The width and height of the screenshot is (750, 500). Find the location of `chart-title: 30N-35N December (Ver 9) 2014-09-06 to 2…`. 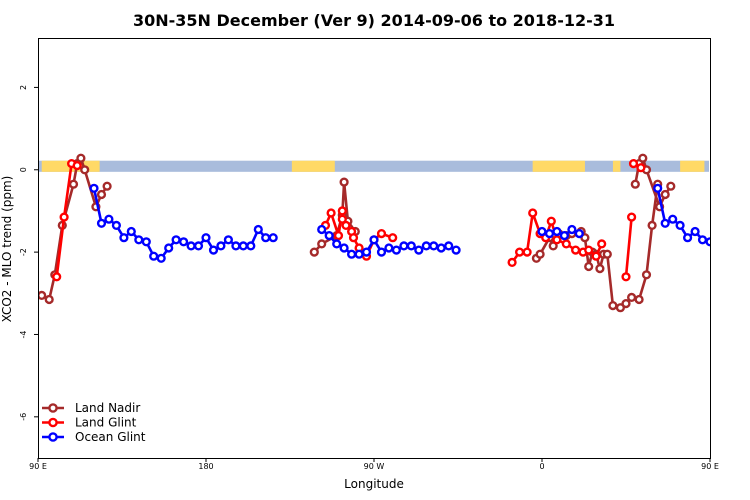

chart-title: 30N-35N December (Ver 9) 2014-09-06 to 2… is located at coordinates (374, 20).